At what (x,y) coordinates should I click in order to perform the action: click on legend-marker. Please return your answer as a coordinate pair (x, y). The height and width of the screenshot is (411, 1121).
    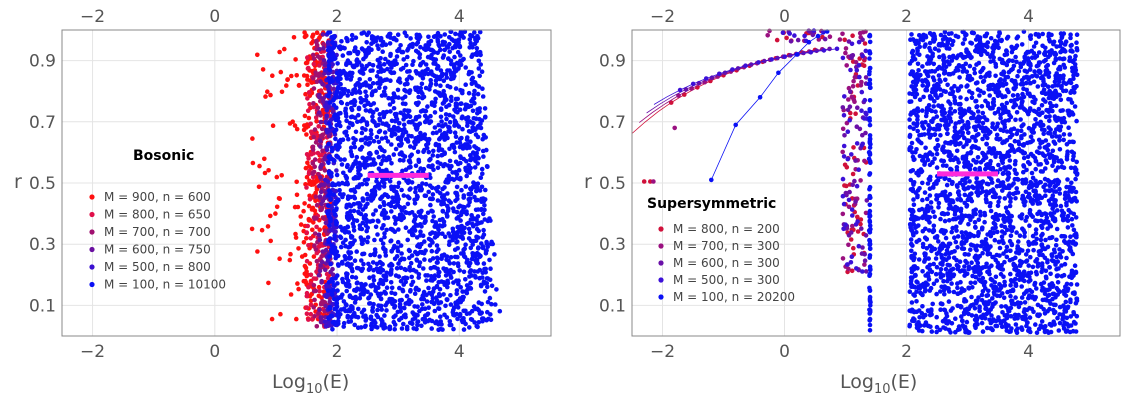
    Looking at the image, I should click on (91, 214).